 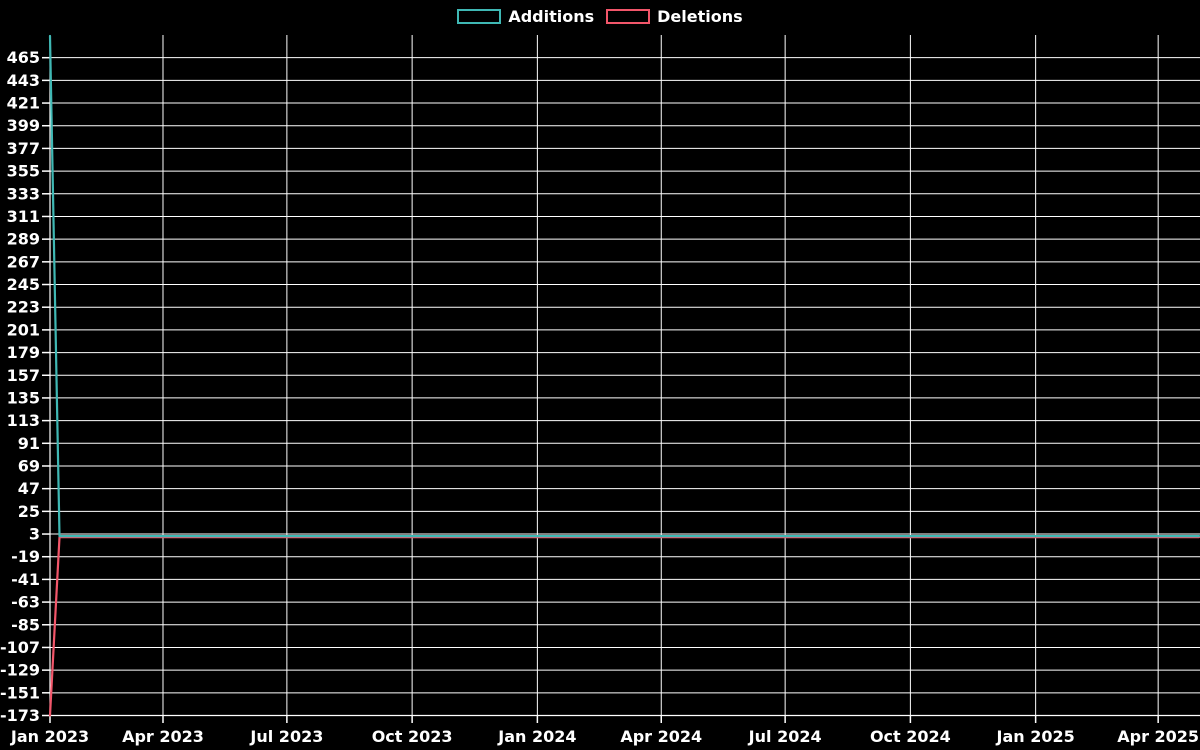 I want to click on x-tick-label: Apr 2023, so click(x=163, y=736).